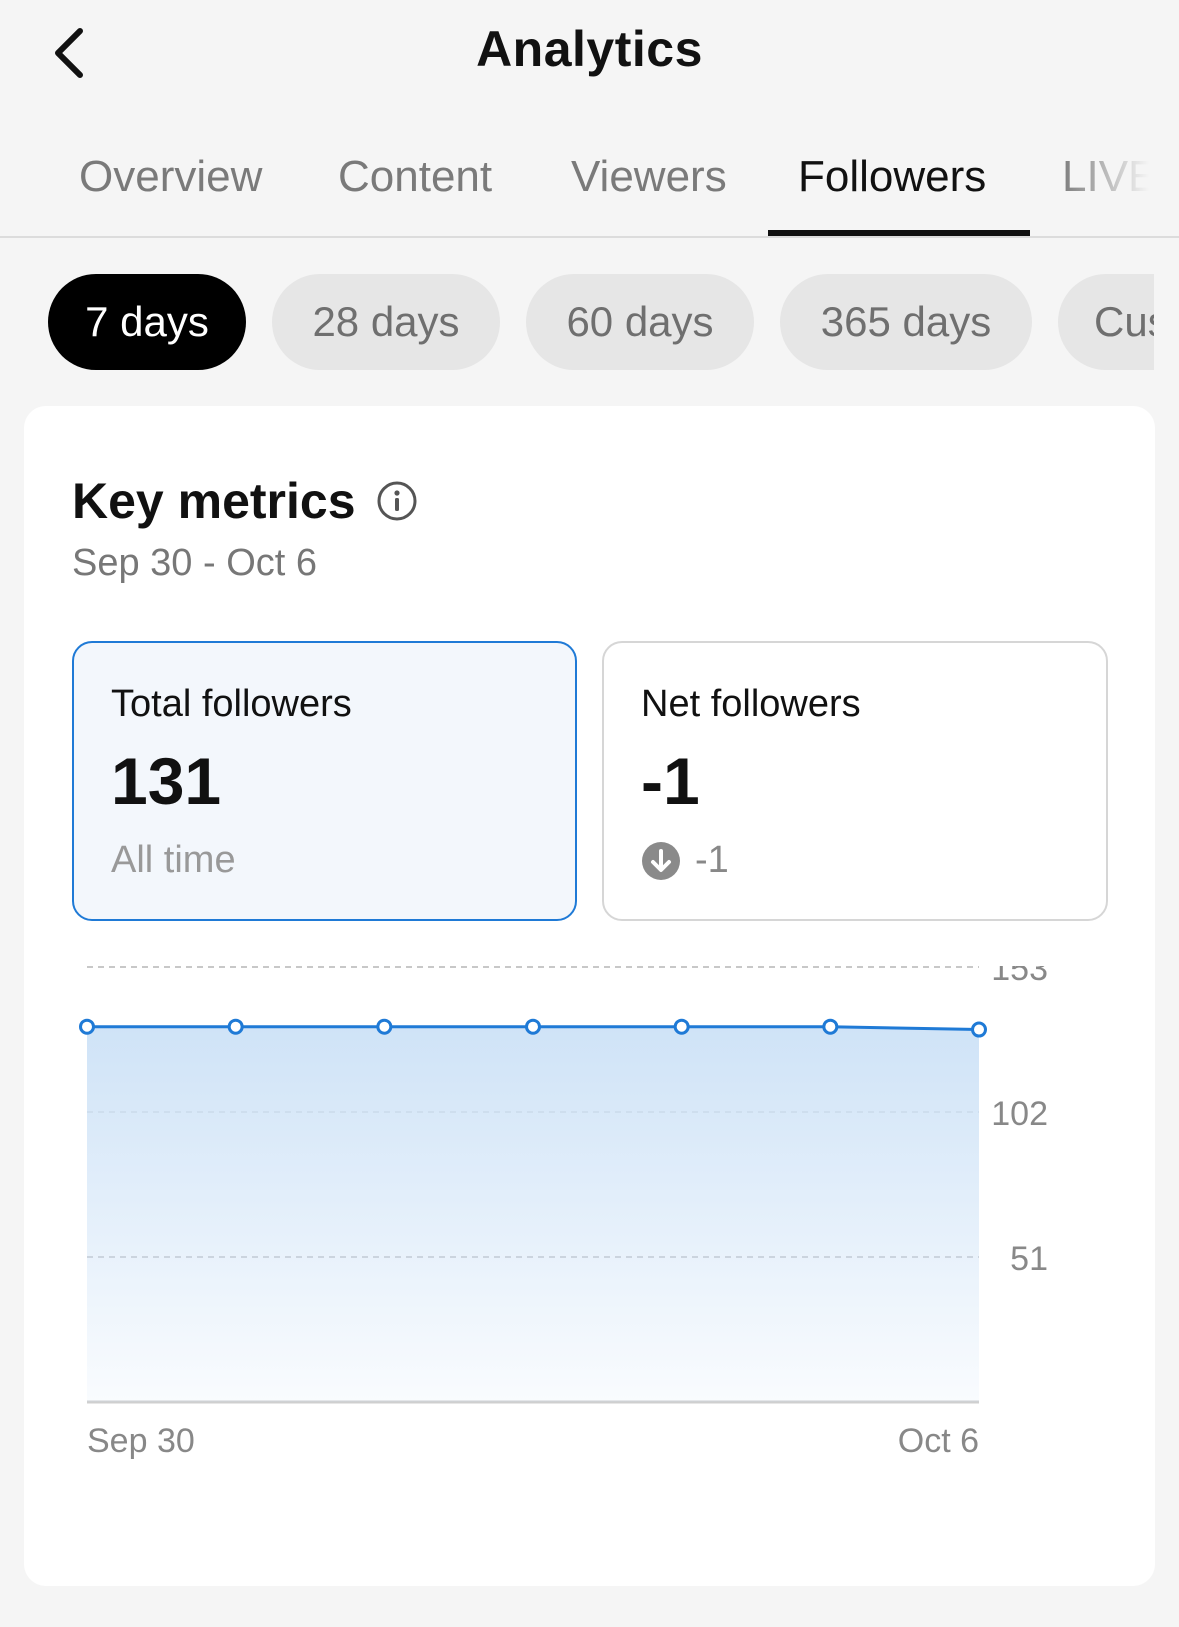 Image resolution: width=1179 pixels, height=1627 pixels. I want to click on arrow-down-circle-icon, so click(661, 860).